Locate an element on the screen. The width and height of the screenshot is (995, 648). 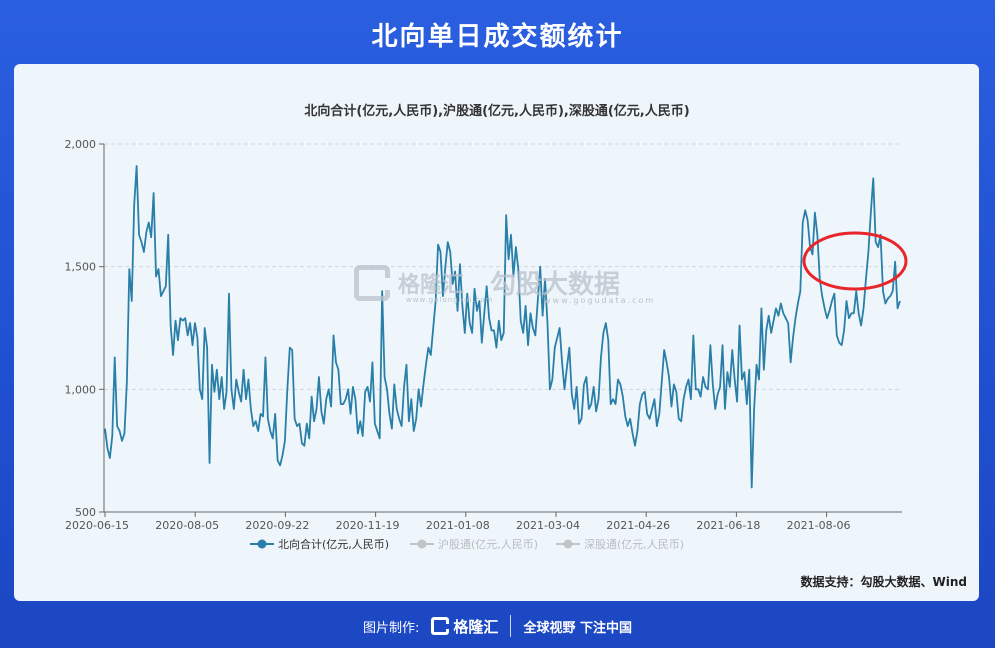
x-tick-label: 2021-04-26 is located at coordinates (638, 525).